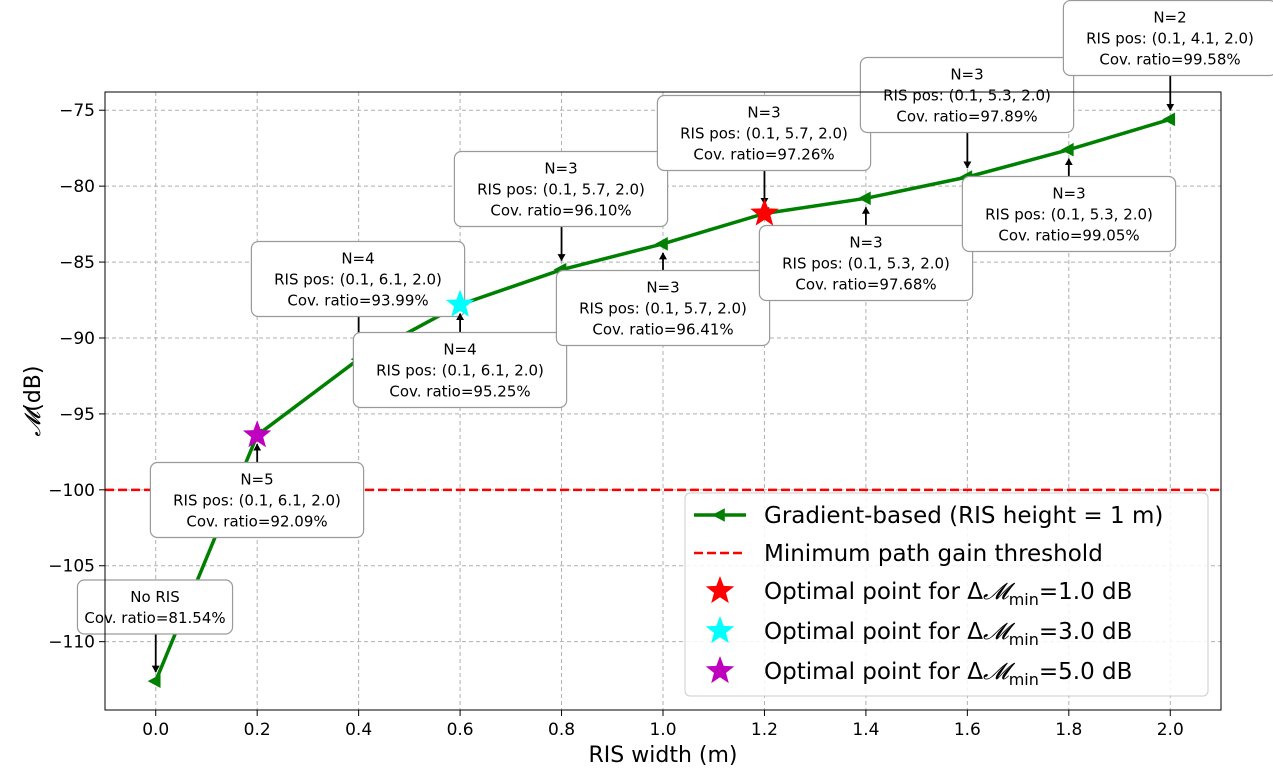 The image size is (1273, 777). What do you see at coordinates (33, 389) in the screenshot?
I see `y-axis-unit: (dB)` at bounding box center [33, 389].